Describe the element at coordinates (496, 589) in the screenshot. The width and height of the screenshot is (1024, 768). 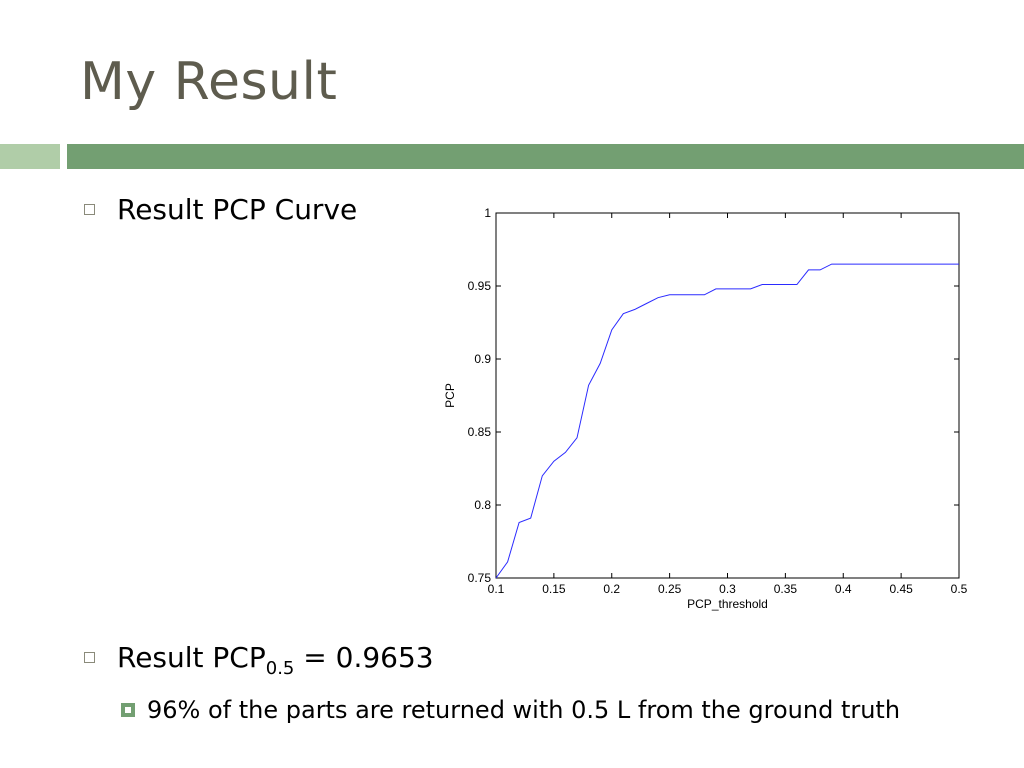
I see `x-tick-label: 0.1` at that location.